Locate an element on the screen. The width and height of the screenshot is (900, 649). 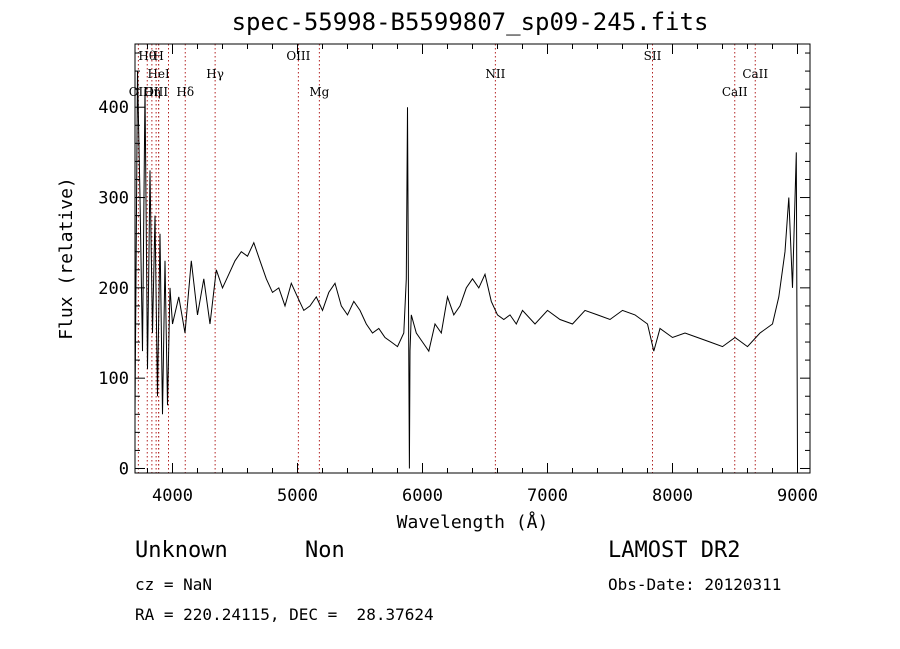
y-axis-label: Flux (relative) is located at coordinates (66, 258).